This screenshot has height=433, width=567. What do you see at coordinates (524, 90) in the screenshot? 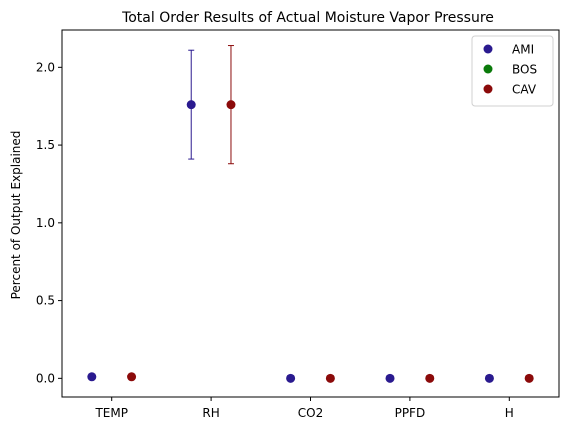
I see `legend-entry: CAV` at bounding box center [524, 90].